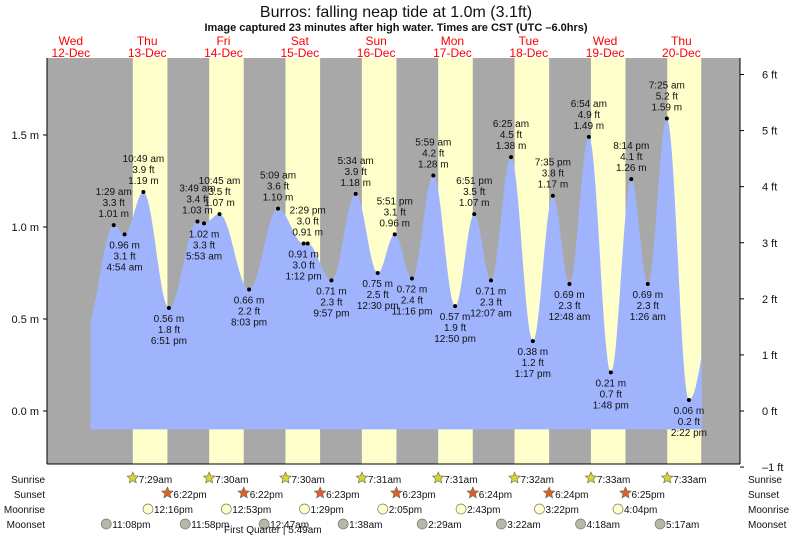 This screenshot has width=793, height=539. I want to click on moonset-time: 4:18am, so click(603, 525).